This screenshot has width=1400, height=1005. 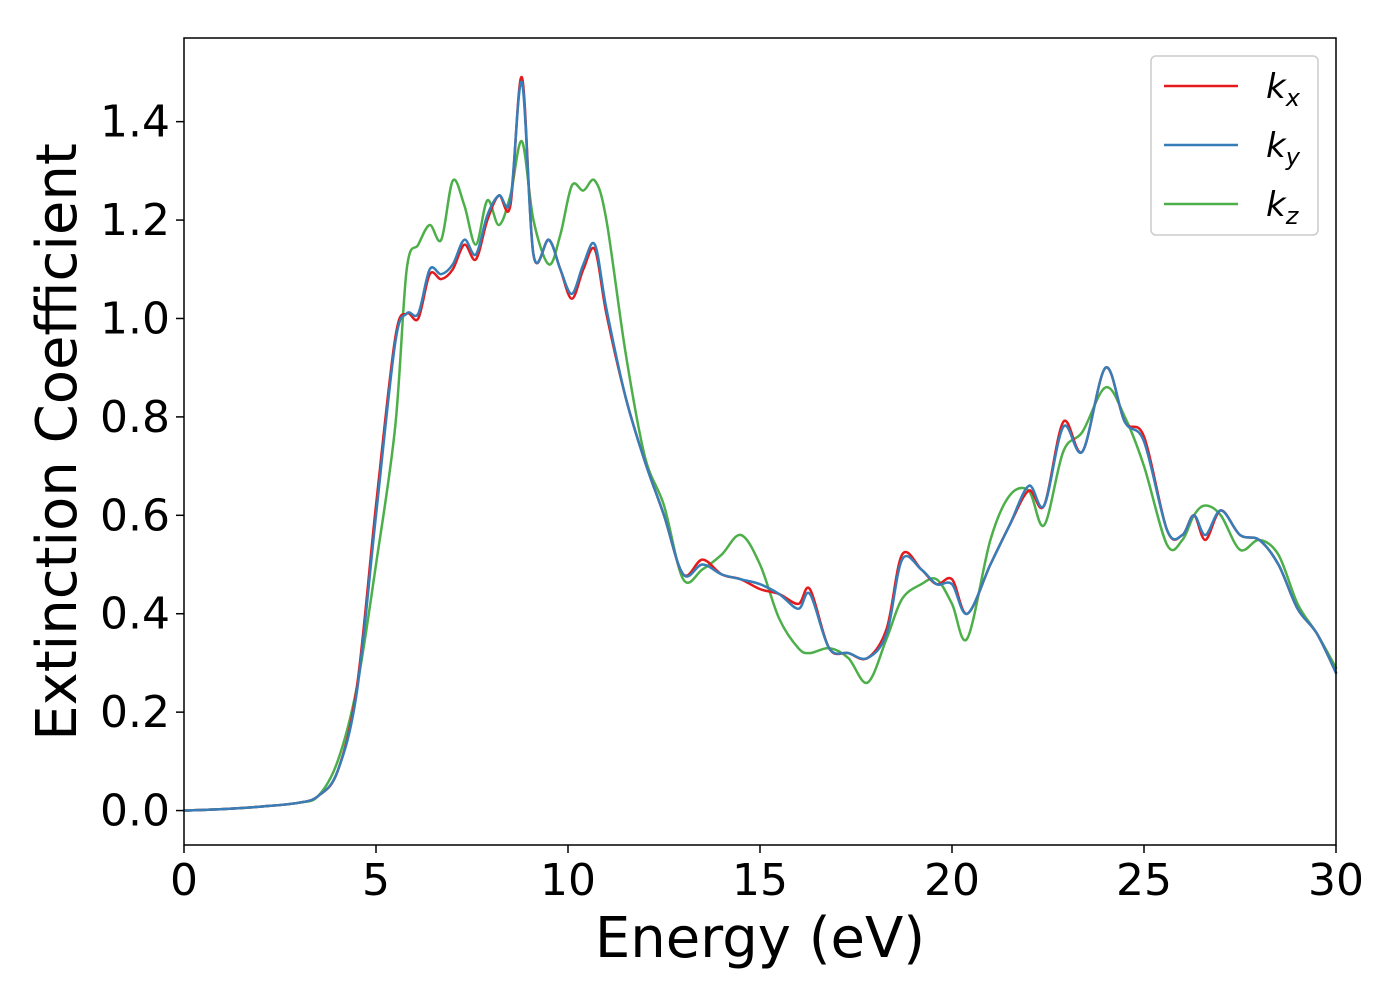 I want to click on y-tick-label: 0.0, so click(x=135, y=811).